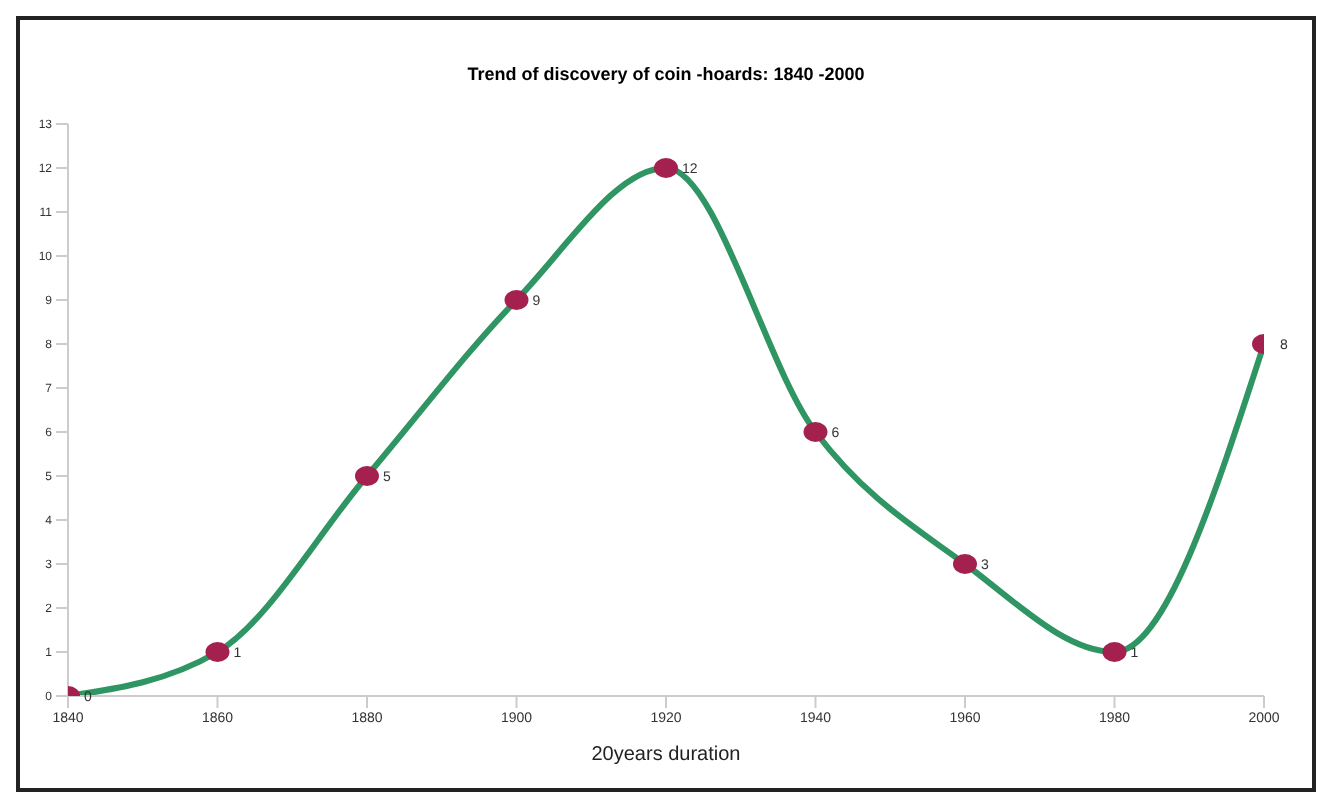  Describe the element at coordinates (666, 76) in the screenshot. I see `chart-title: Trend of discovery of coin -hoards: 1840 -2000` at that location.